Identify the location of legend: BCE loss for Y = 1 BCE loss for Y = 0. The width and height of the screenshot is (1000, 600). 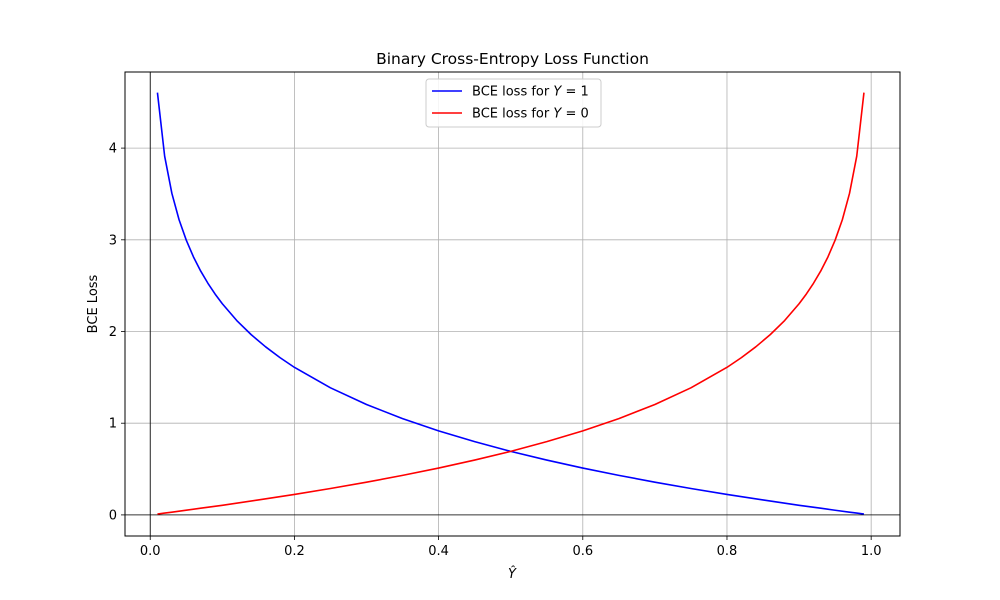
(513, 103).